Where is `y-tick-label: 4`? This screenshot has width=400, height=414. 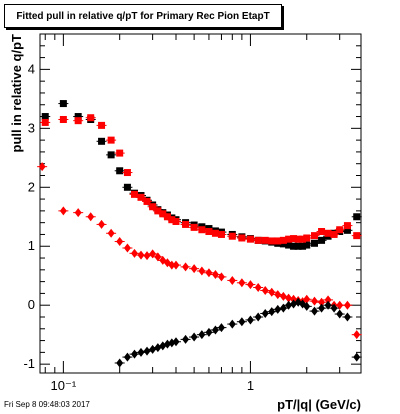
y-tick-label: 4 is located at coordinates (31, 68).